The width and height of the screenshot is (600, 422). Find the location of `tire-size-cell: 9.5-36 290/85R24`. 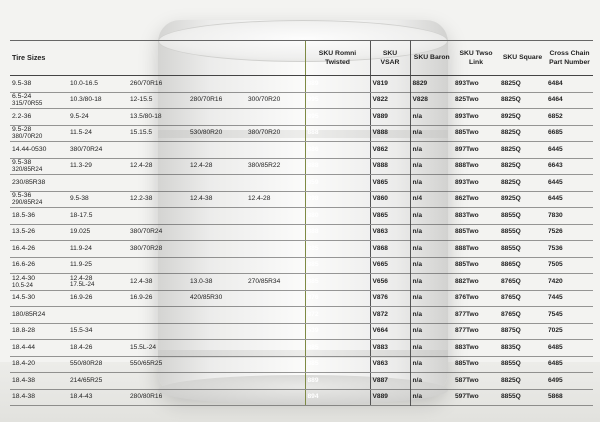

tire-size-cell: 9.5-36 290/85R24 is located at coordinates (39, 199).